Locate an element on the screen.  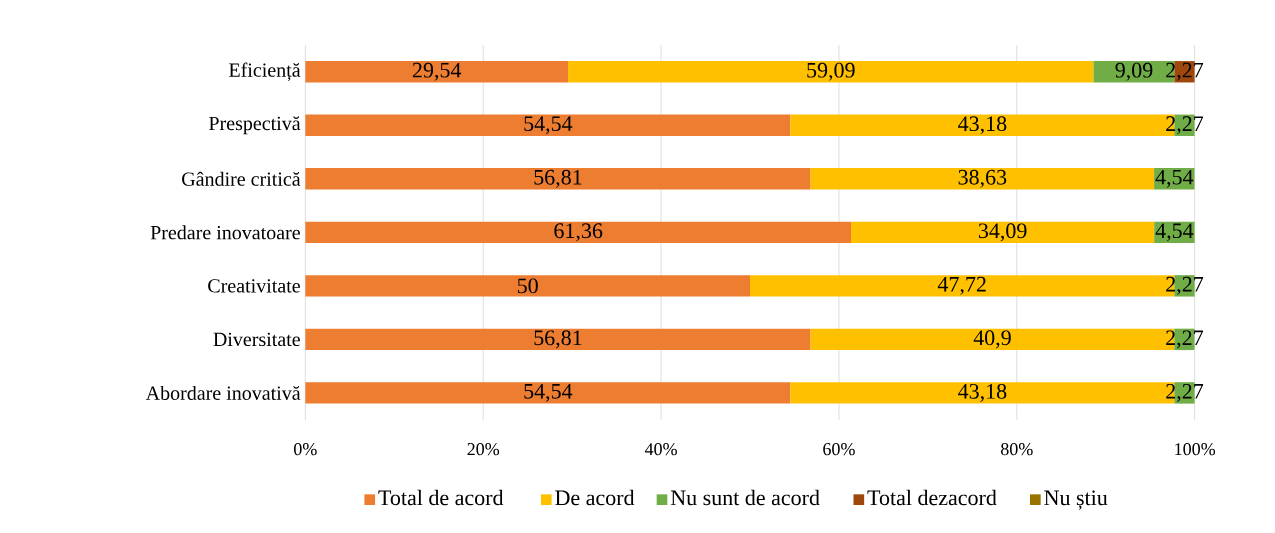
y-tick-label: Gândire critică is located at coordinates (241, 178).